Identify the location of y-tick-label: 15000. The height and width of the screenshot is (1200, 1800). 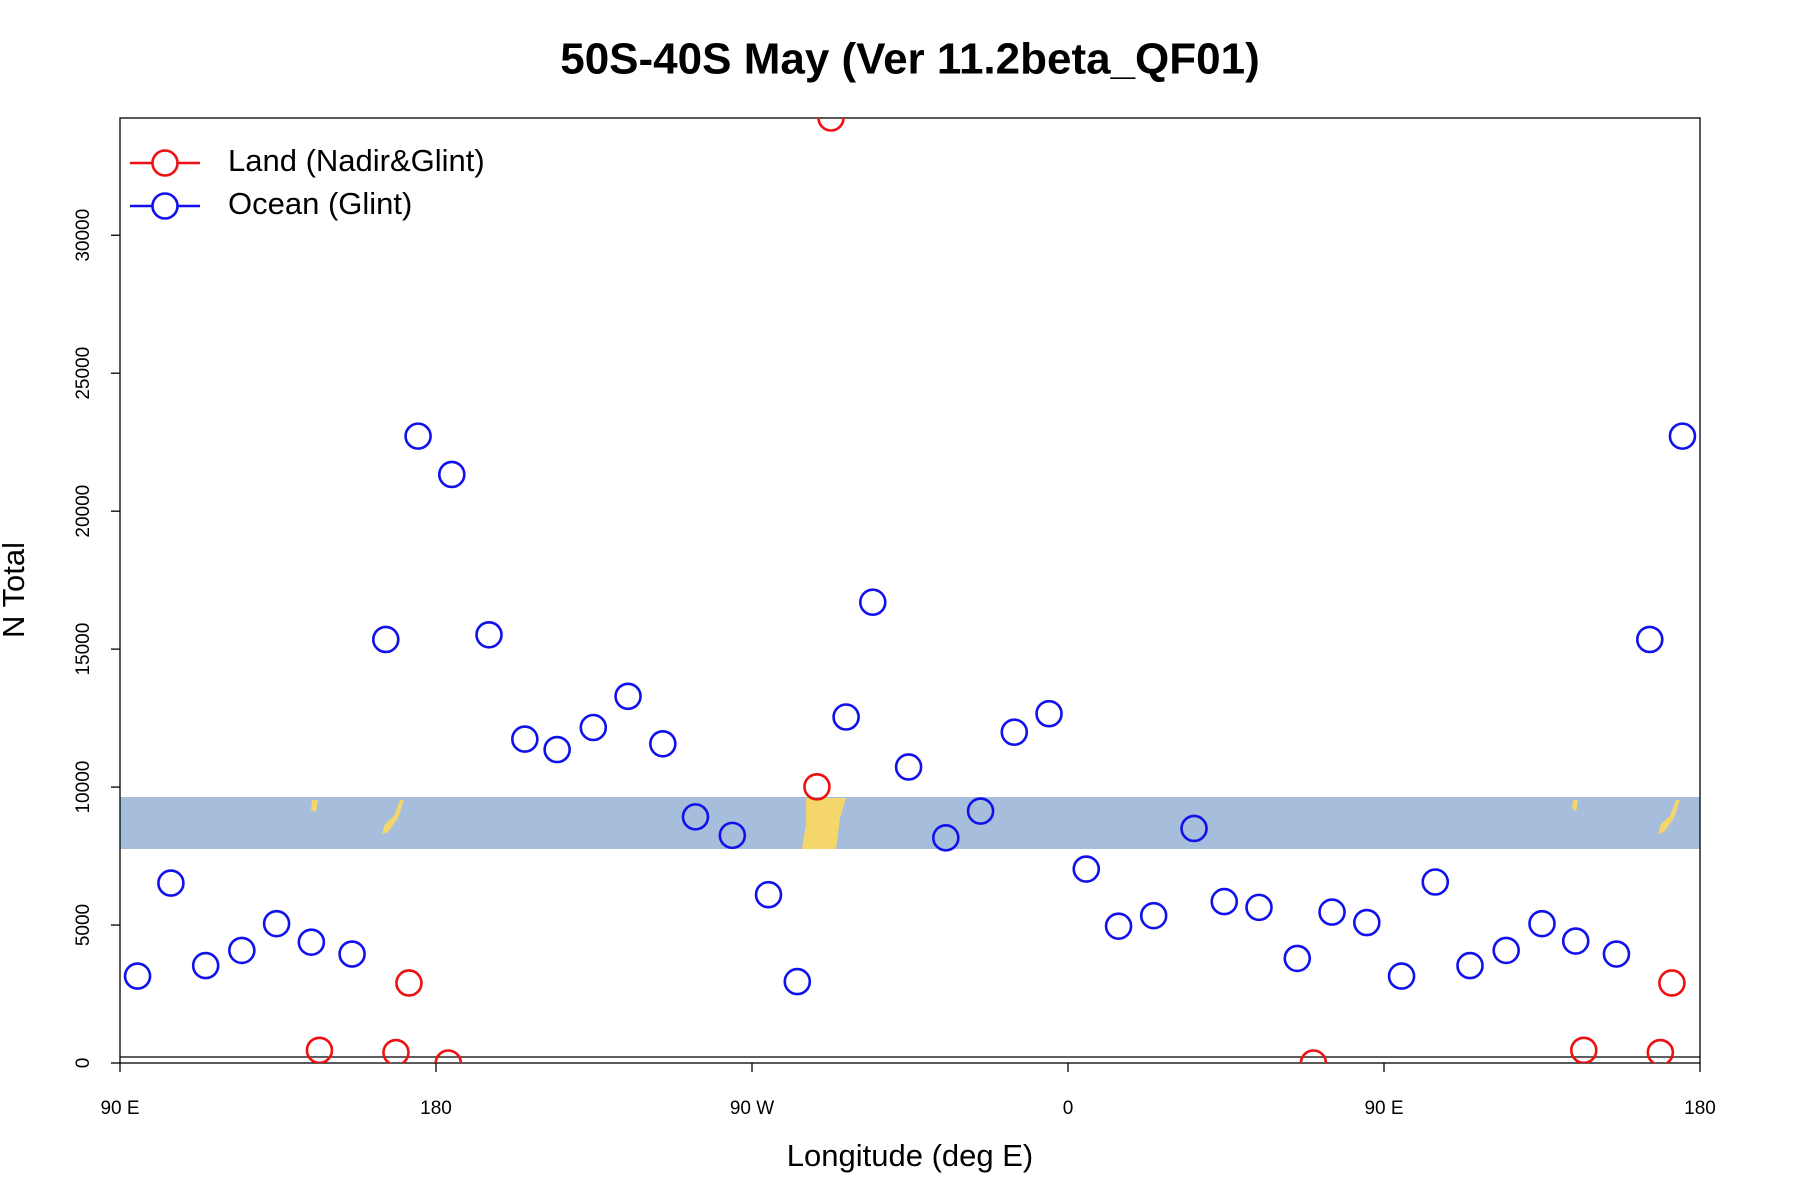
(83, 649).